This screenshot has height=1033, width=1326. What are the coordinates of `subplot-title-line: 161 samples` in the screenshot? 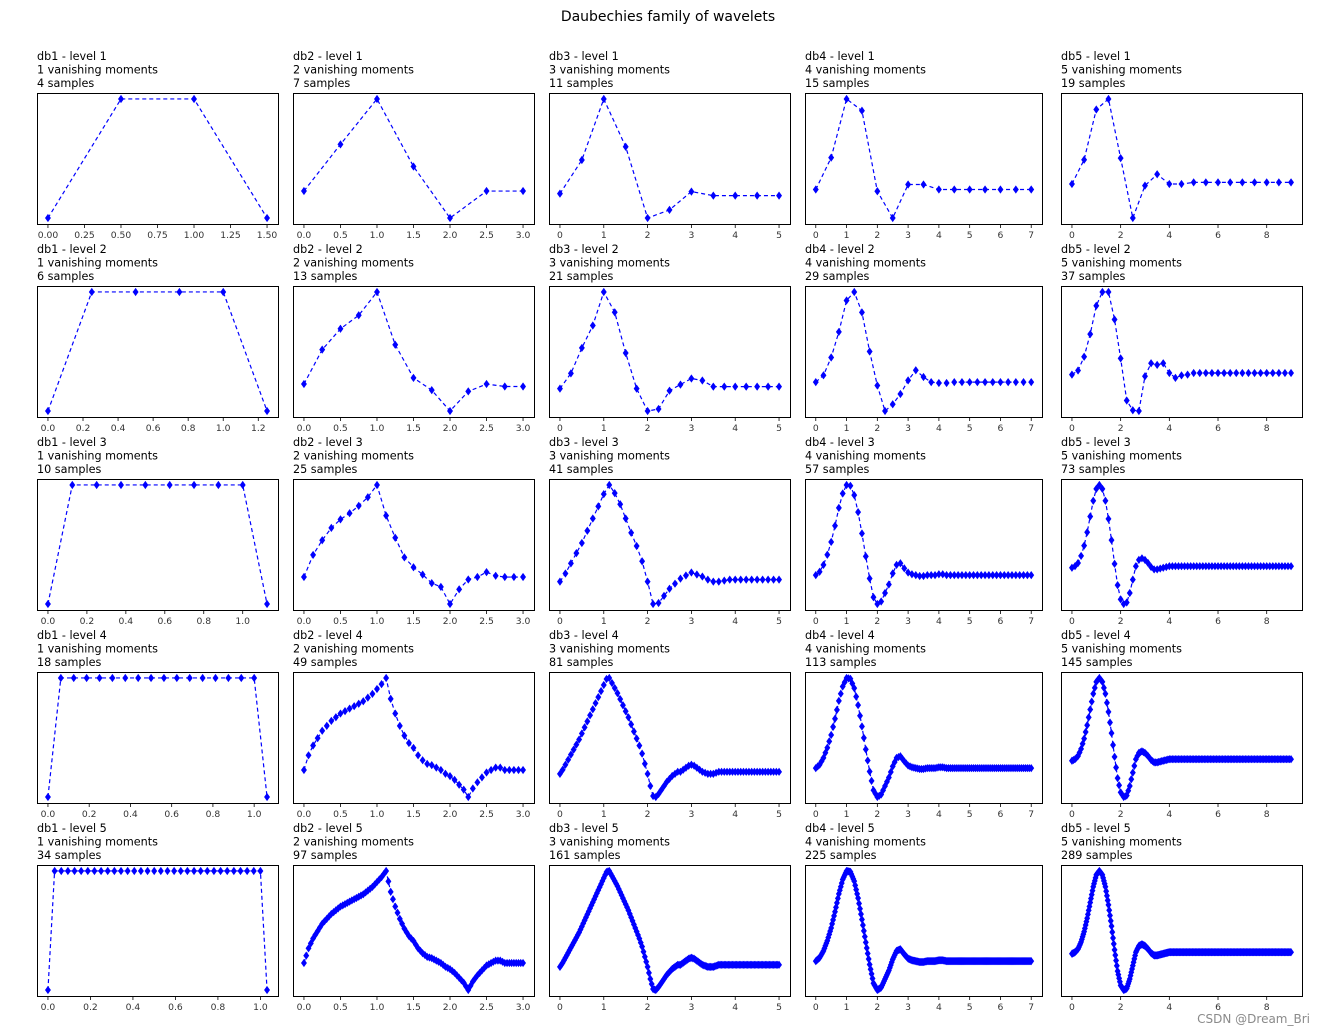 It's located at (585, 855).